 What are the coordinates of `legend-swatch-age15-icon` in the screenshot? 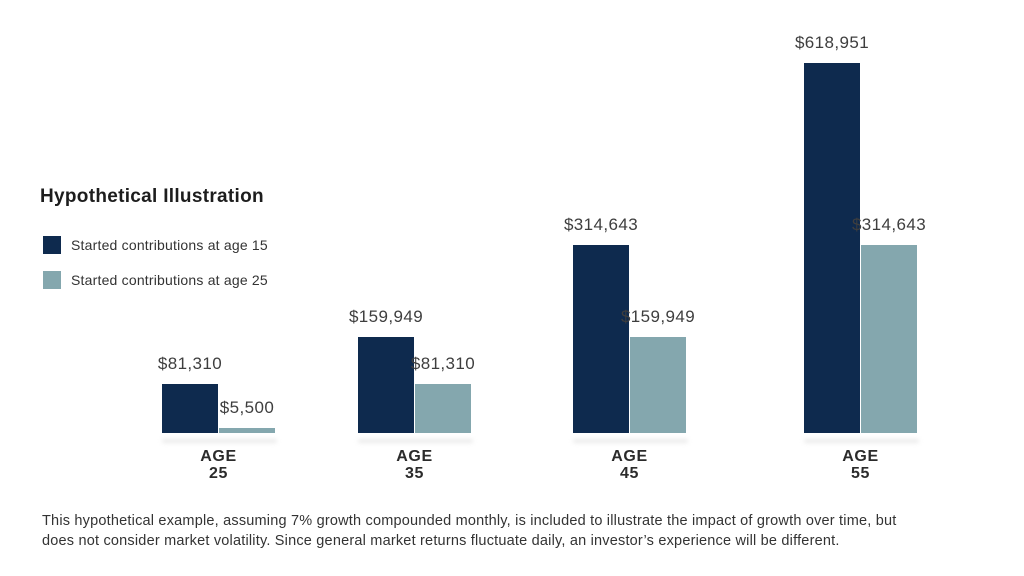 It's located at (52, 245).